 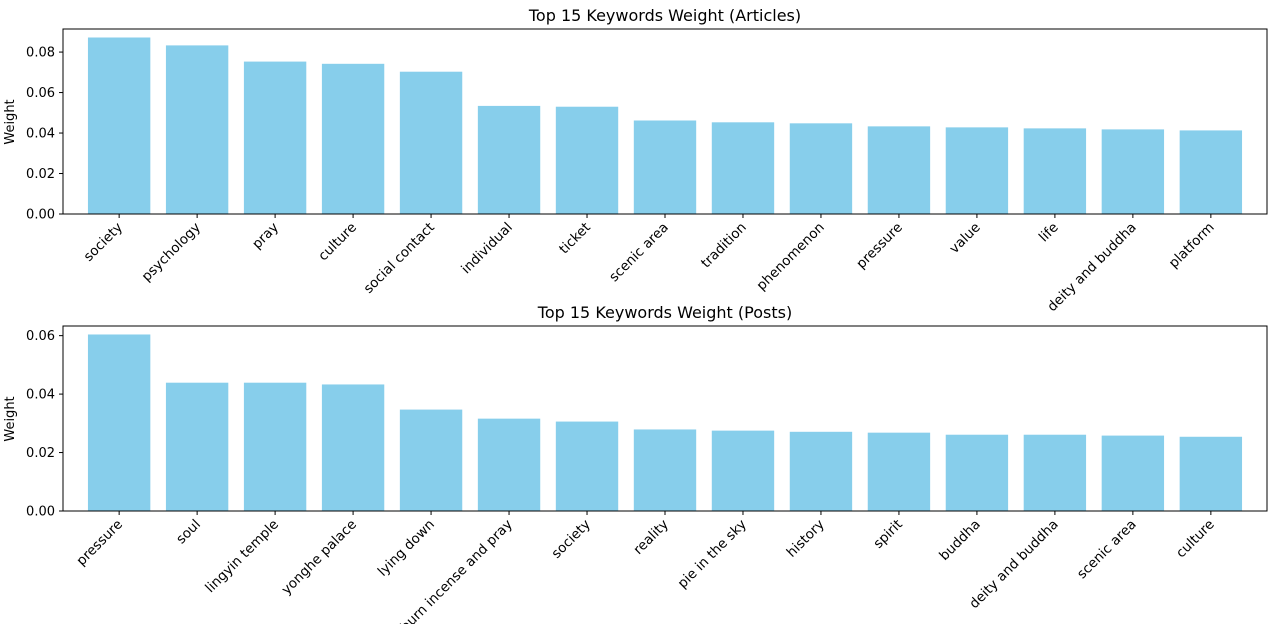 I want to click on bar-value, so click(x=977, y=170).